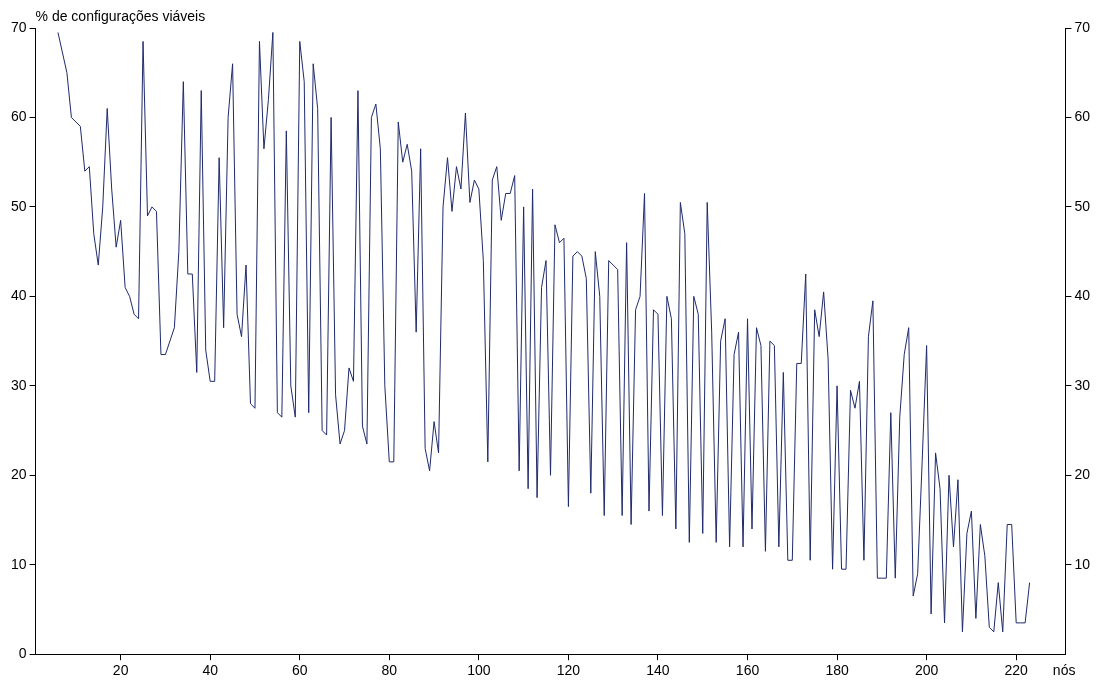 The width and height of the screenshot is (1101, 691). I want to click on x-tick-label: 220, so click(1016, 670).